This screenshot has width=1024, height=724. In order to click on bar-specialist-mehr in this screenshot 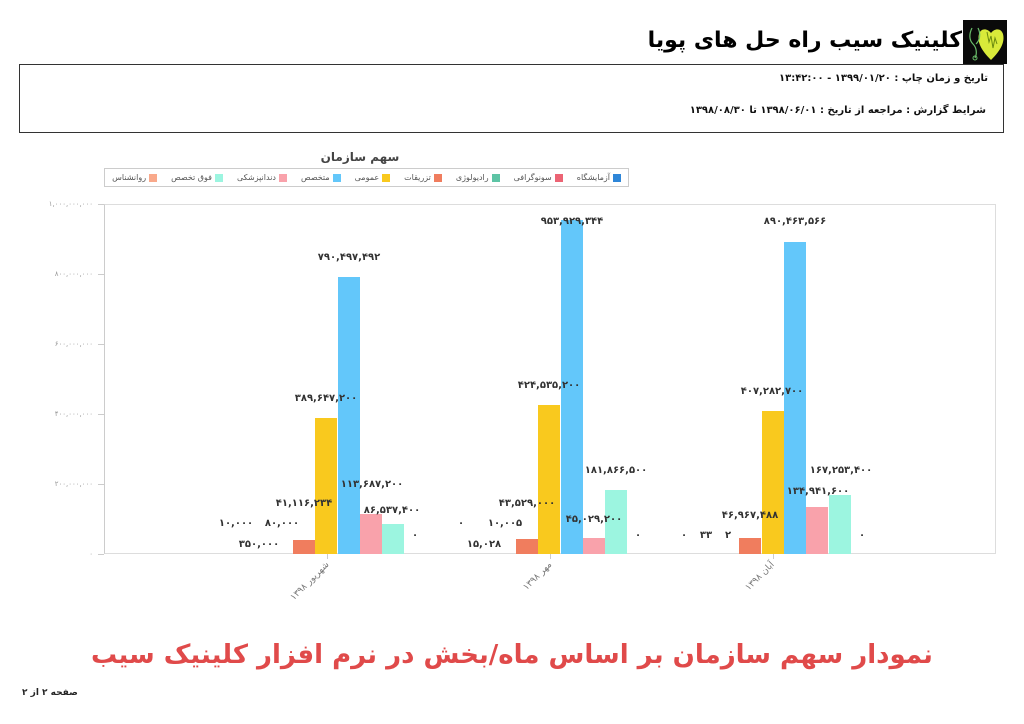, I will do `click(572, 387)`.